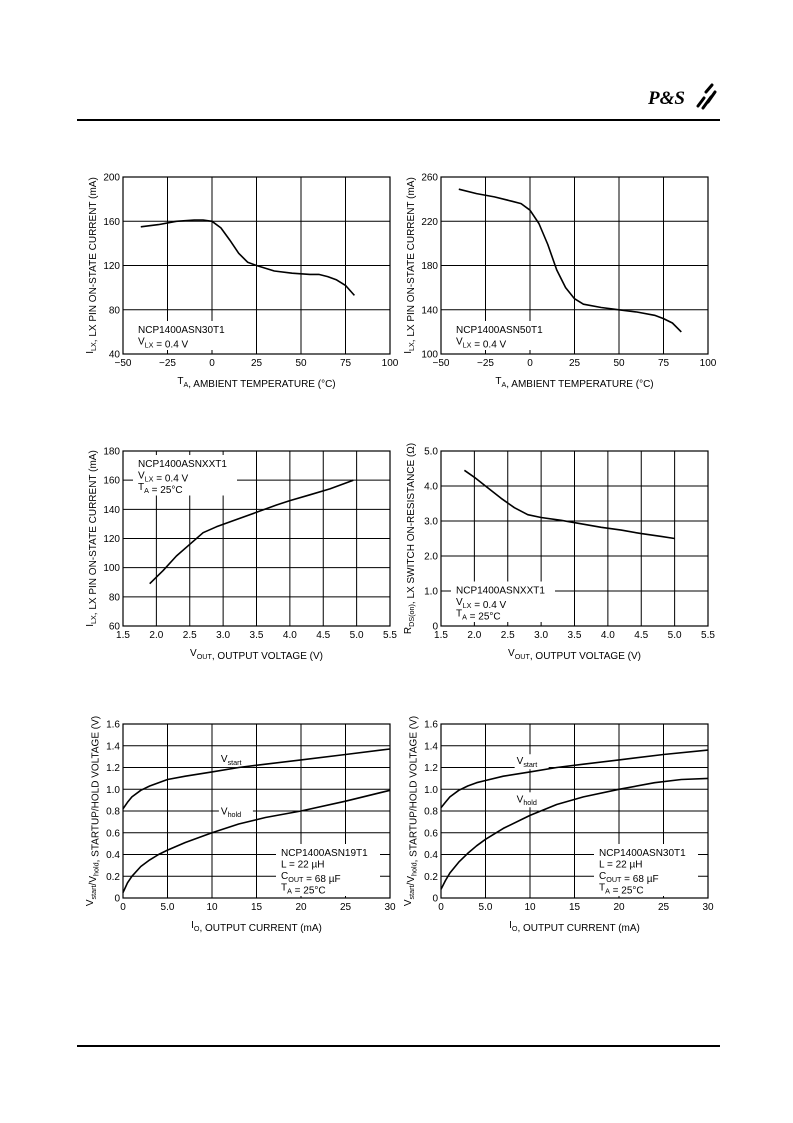 Image resolution: width=793 pixels, height=1123 pixels. I want to click on y-tick-label: 180, so click(111, 452).